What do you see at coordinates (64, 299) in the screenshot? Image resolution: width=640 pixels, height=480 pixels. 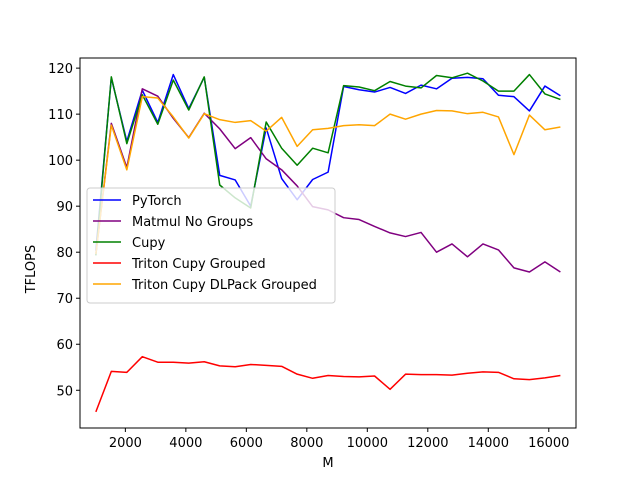 I see `y-tick-label: 70` at bounding box center [64, 299].